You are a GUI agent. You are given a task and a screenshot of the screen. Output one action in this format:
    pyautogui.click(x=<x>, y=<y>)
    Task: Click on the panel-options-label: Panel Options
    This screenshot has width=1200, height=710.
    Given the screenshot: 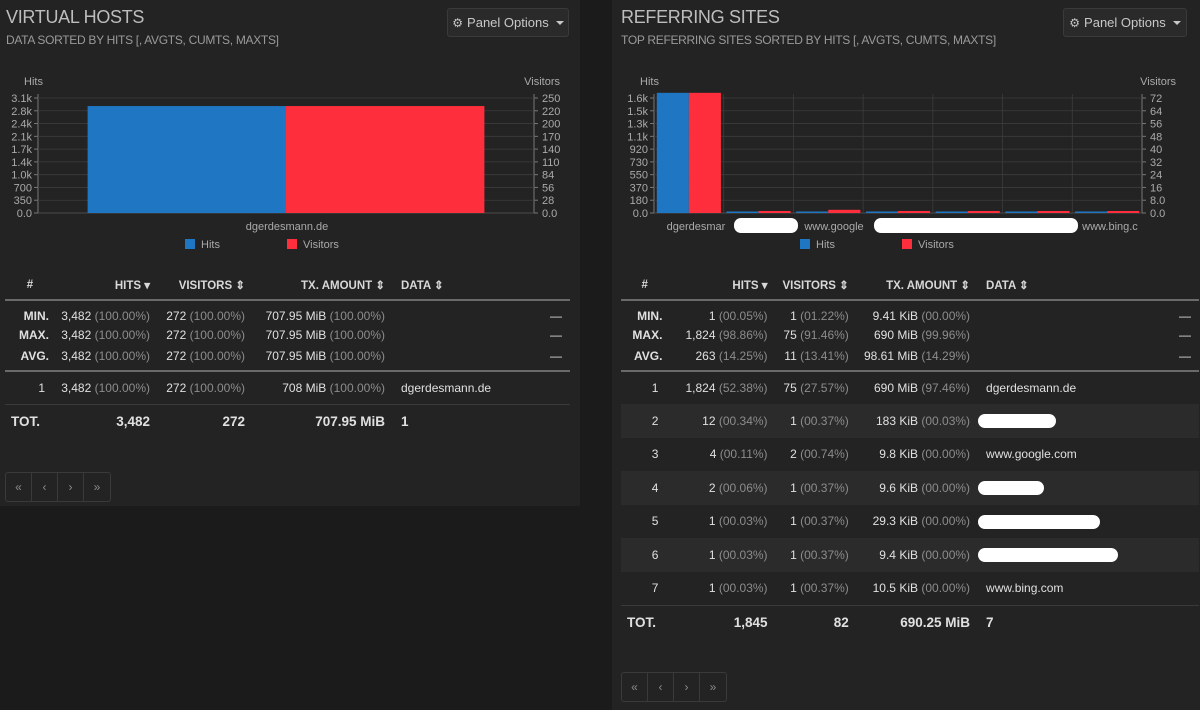 What is the action you would take?
    pyautogui.click(x=1125, y=22)
    